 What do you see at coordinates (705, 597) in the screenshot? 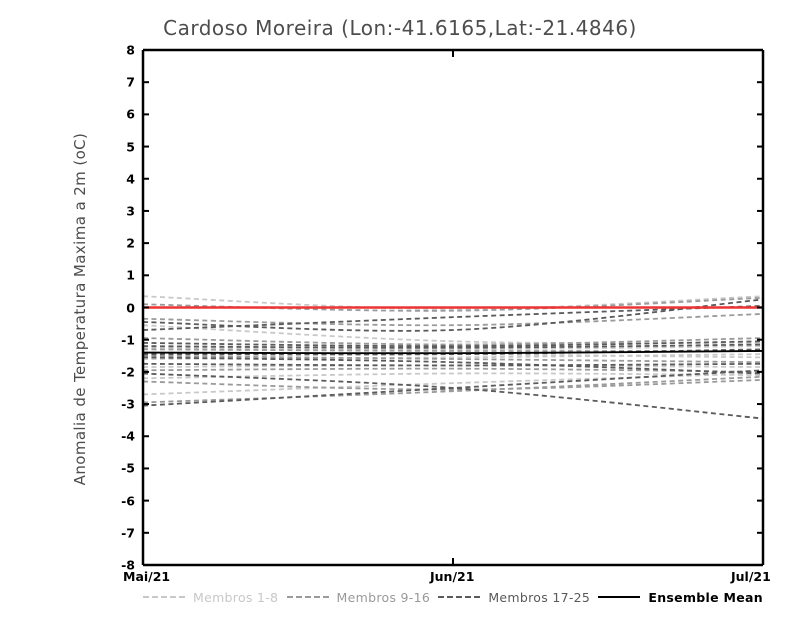
I see `legend-label-ensemble-mean: Ensemble Mean` at bounding box center [705, 597].